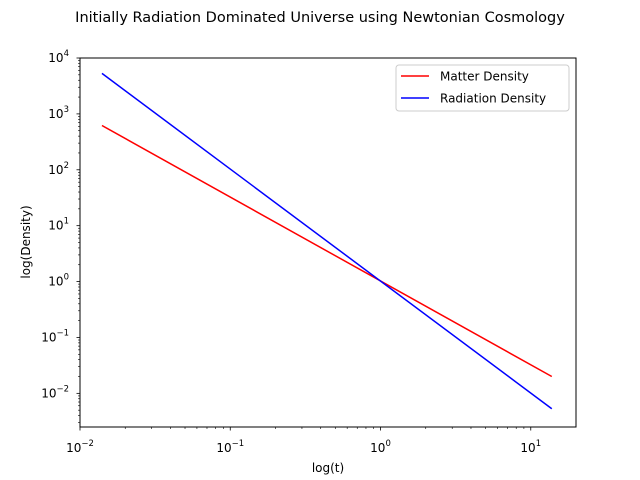 The image size is (640, 480). Describe the element at coordinates (328, 468) in the screenshot. I see `x-axis-label: log(t)` at that location.